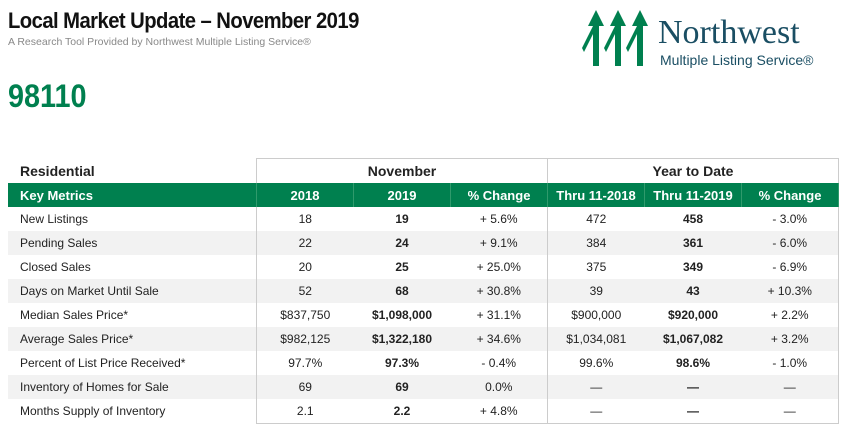 The height and width of the screenshot is (444, 849). Describe the element at coordinates (305, 291) in the screenshot. I see `metric-value: 52` at that location.